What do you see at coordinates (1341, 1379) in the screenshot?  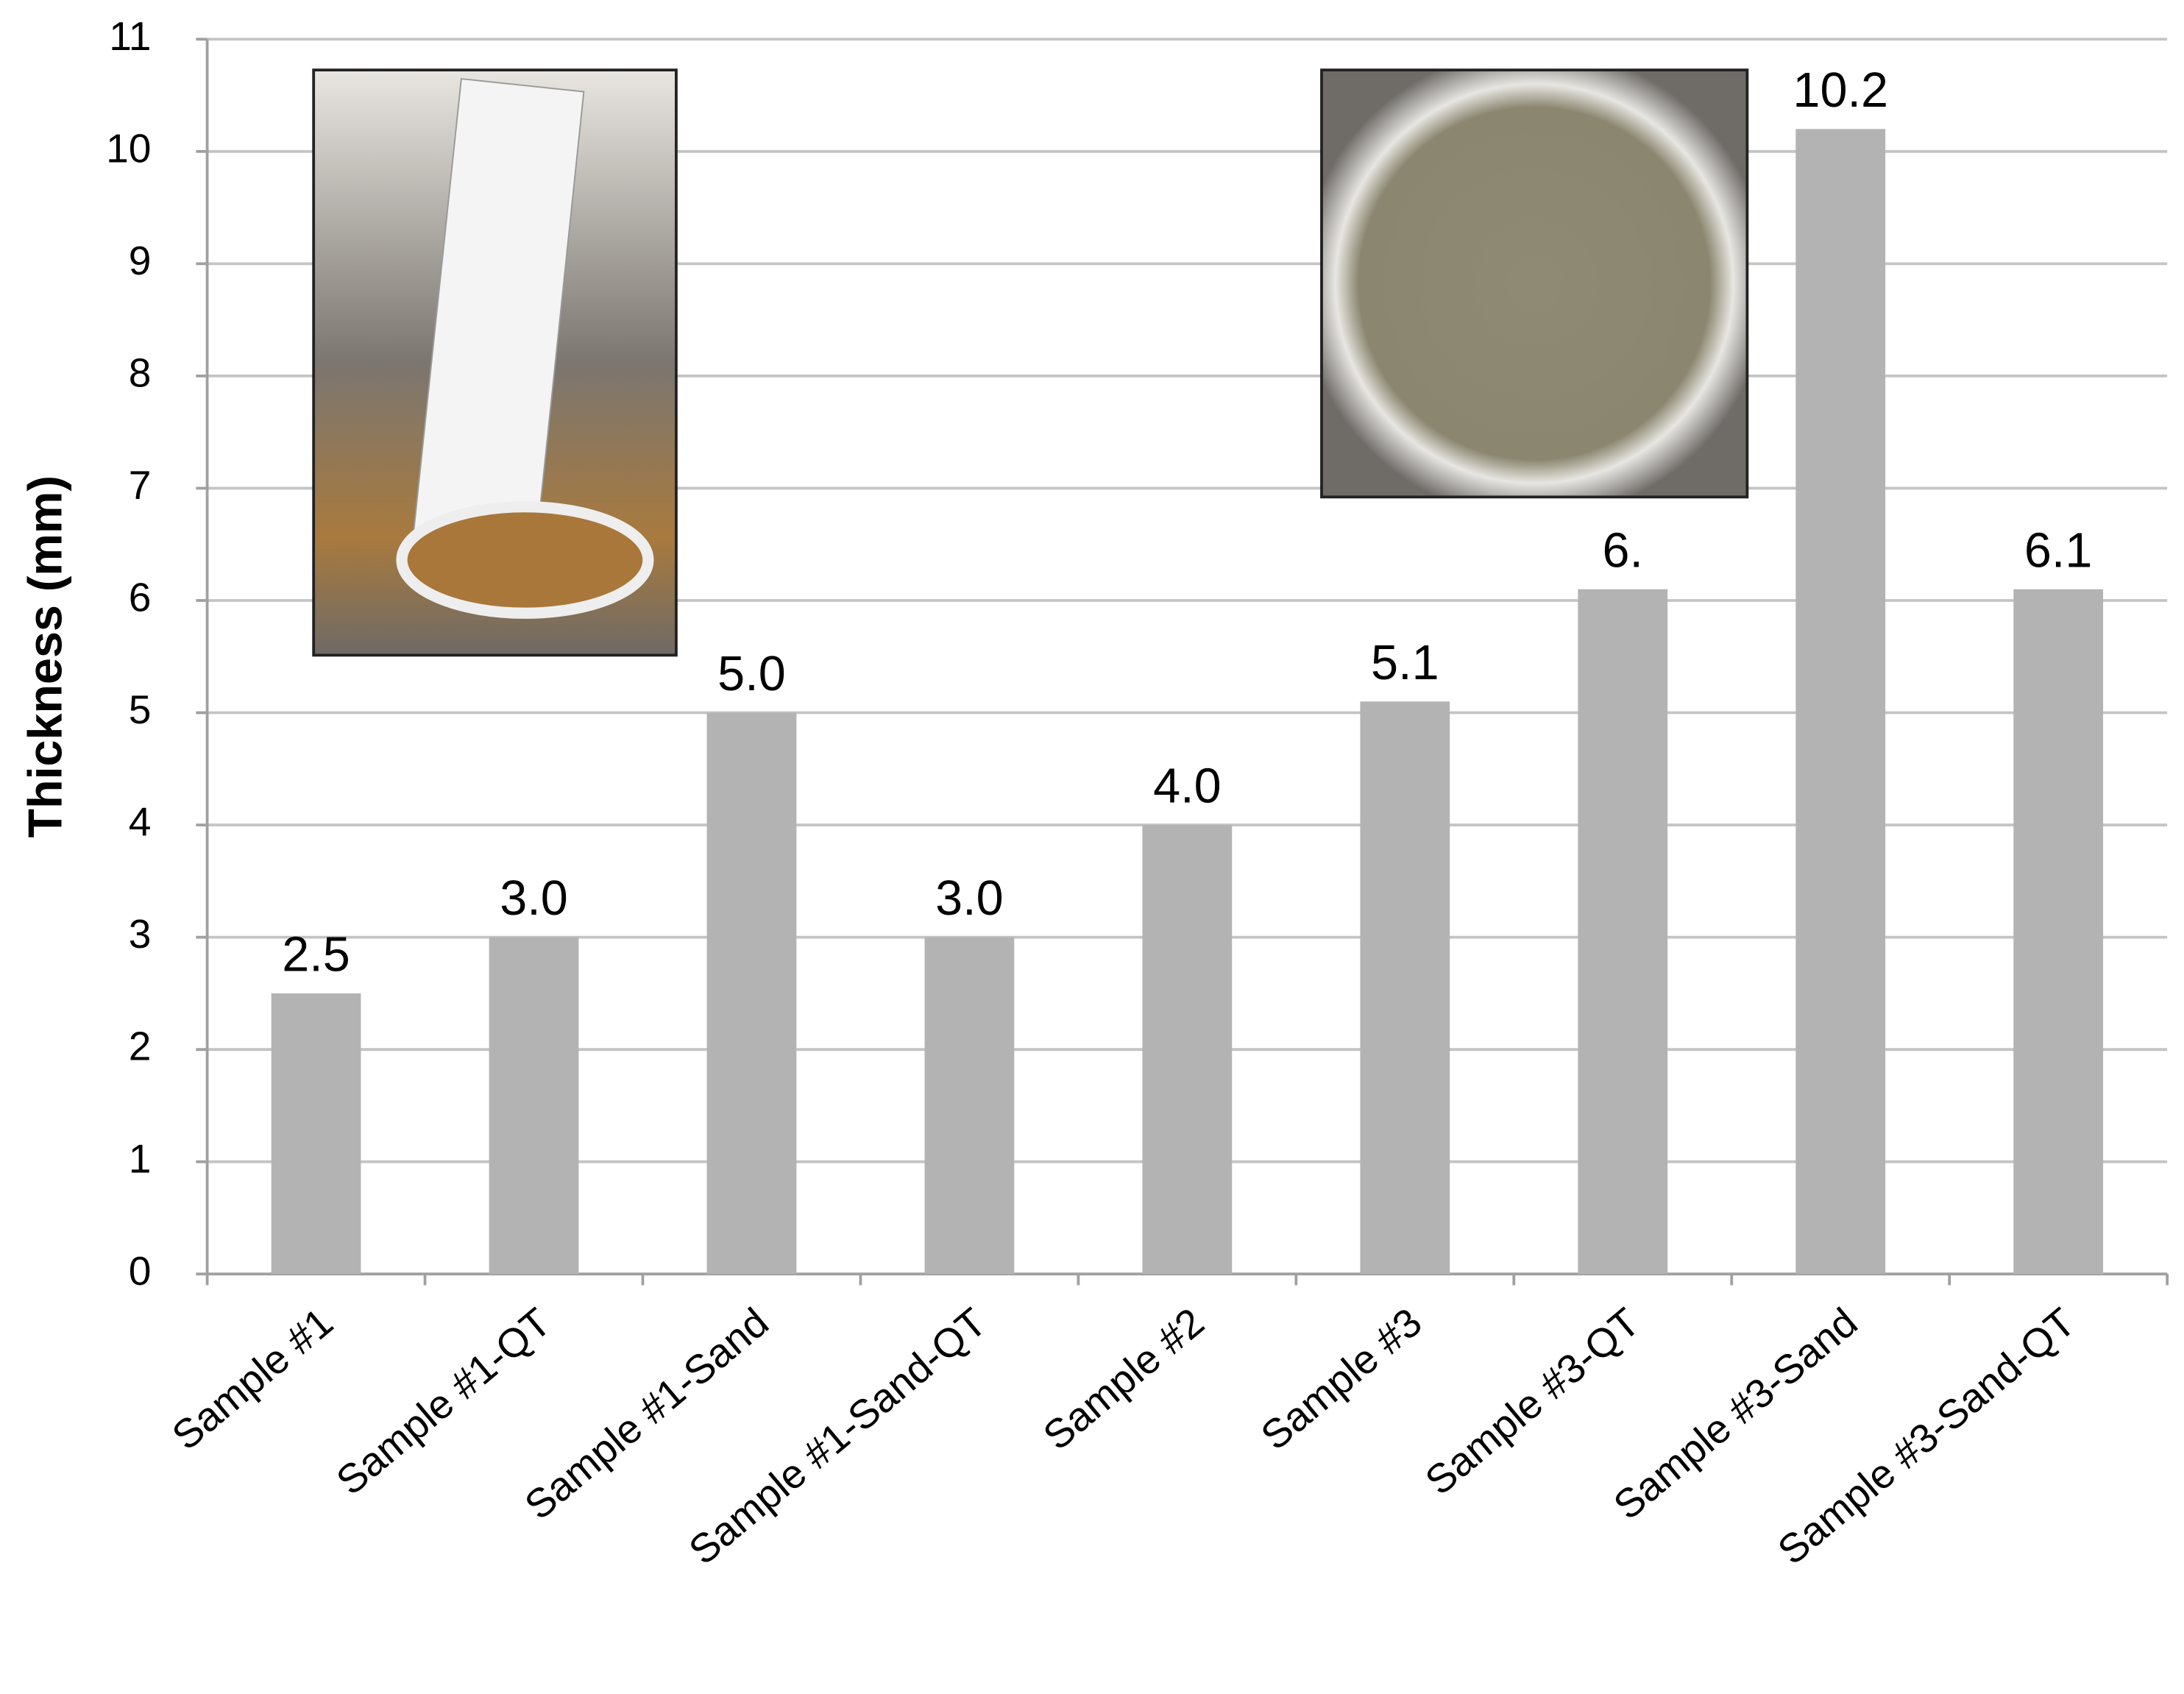 I see `x-tick-label: Sample #3` at bounding box center [1341, 1379].